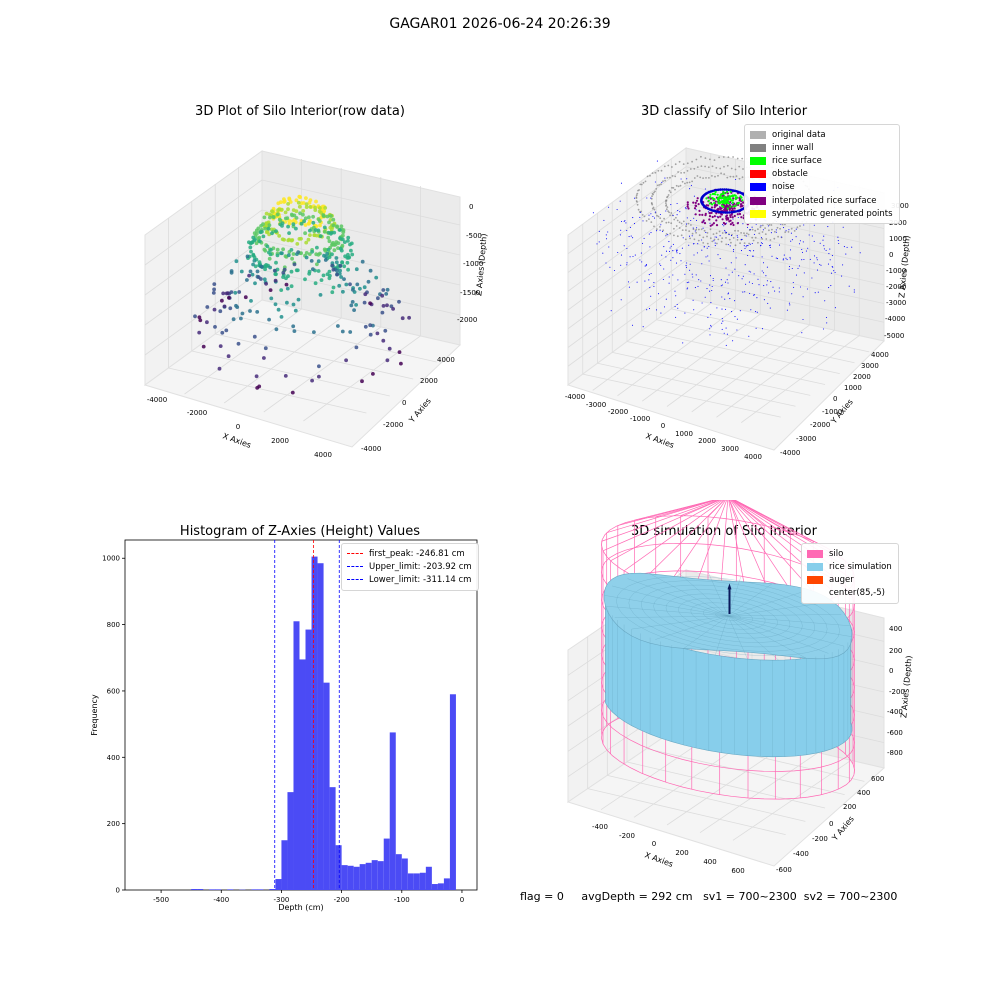 The height and width of the screenshot is (1000, 1000). I want to click on p2-ytick: -4000, so click(790, 453).